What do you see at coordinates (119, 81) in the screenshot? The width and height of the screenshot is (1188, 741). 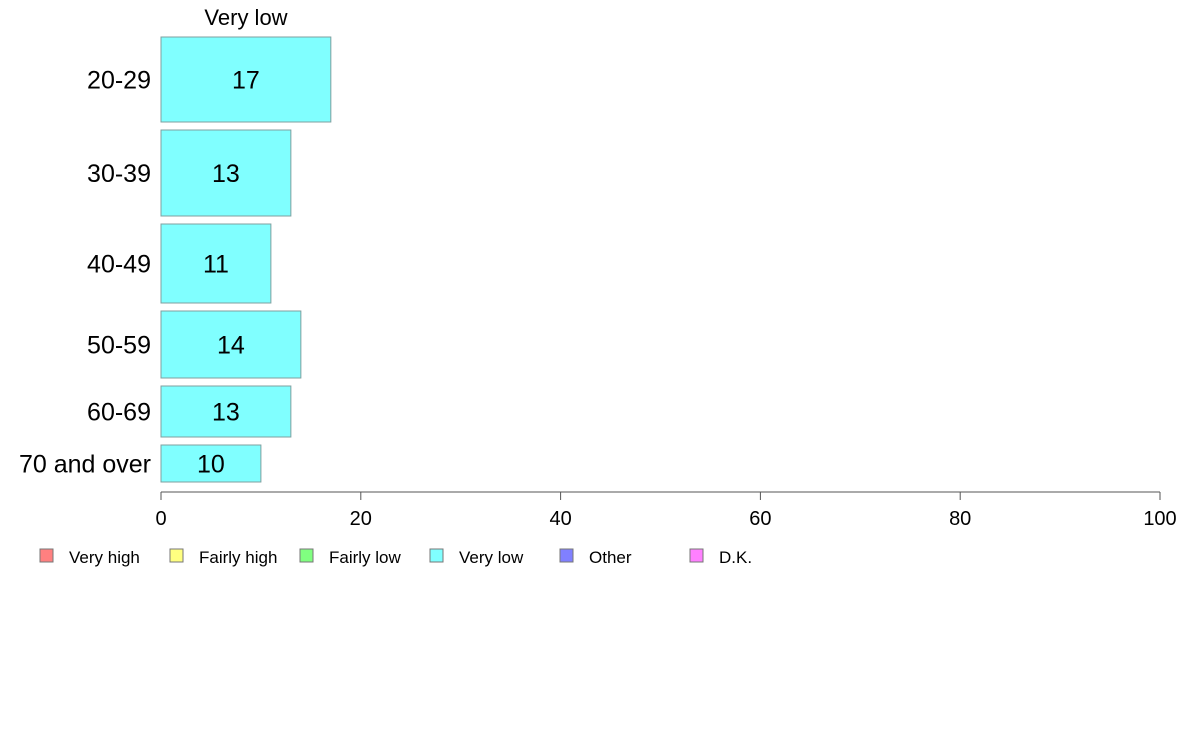 I see `category-label: 20-29` at bounding box center [119, 81].